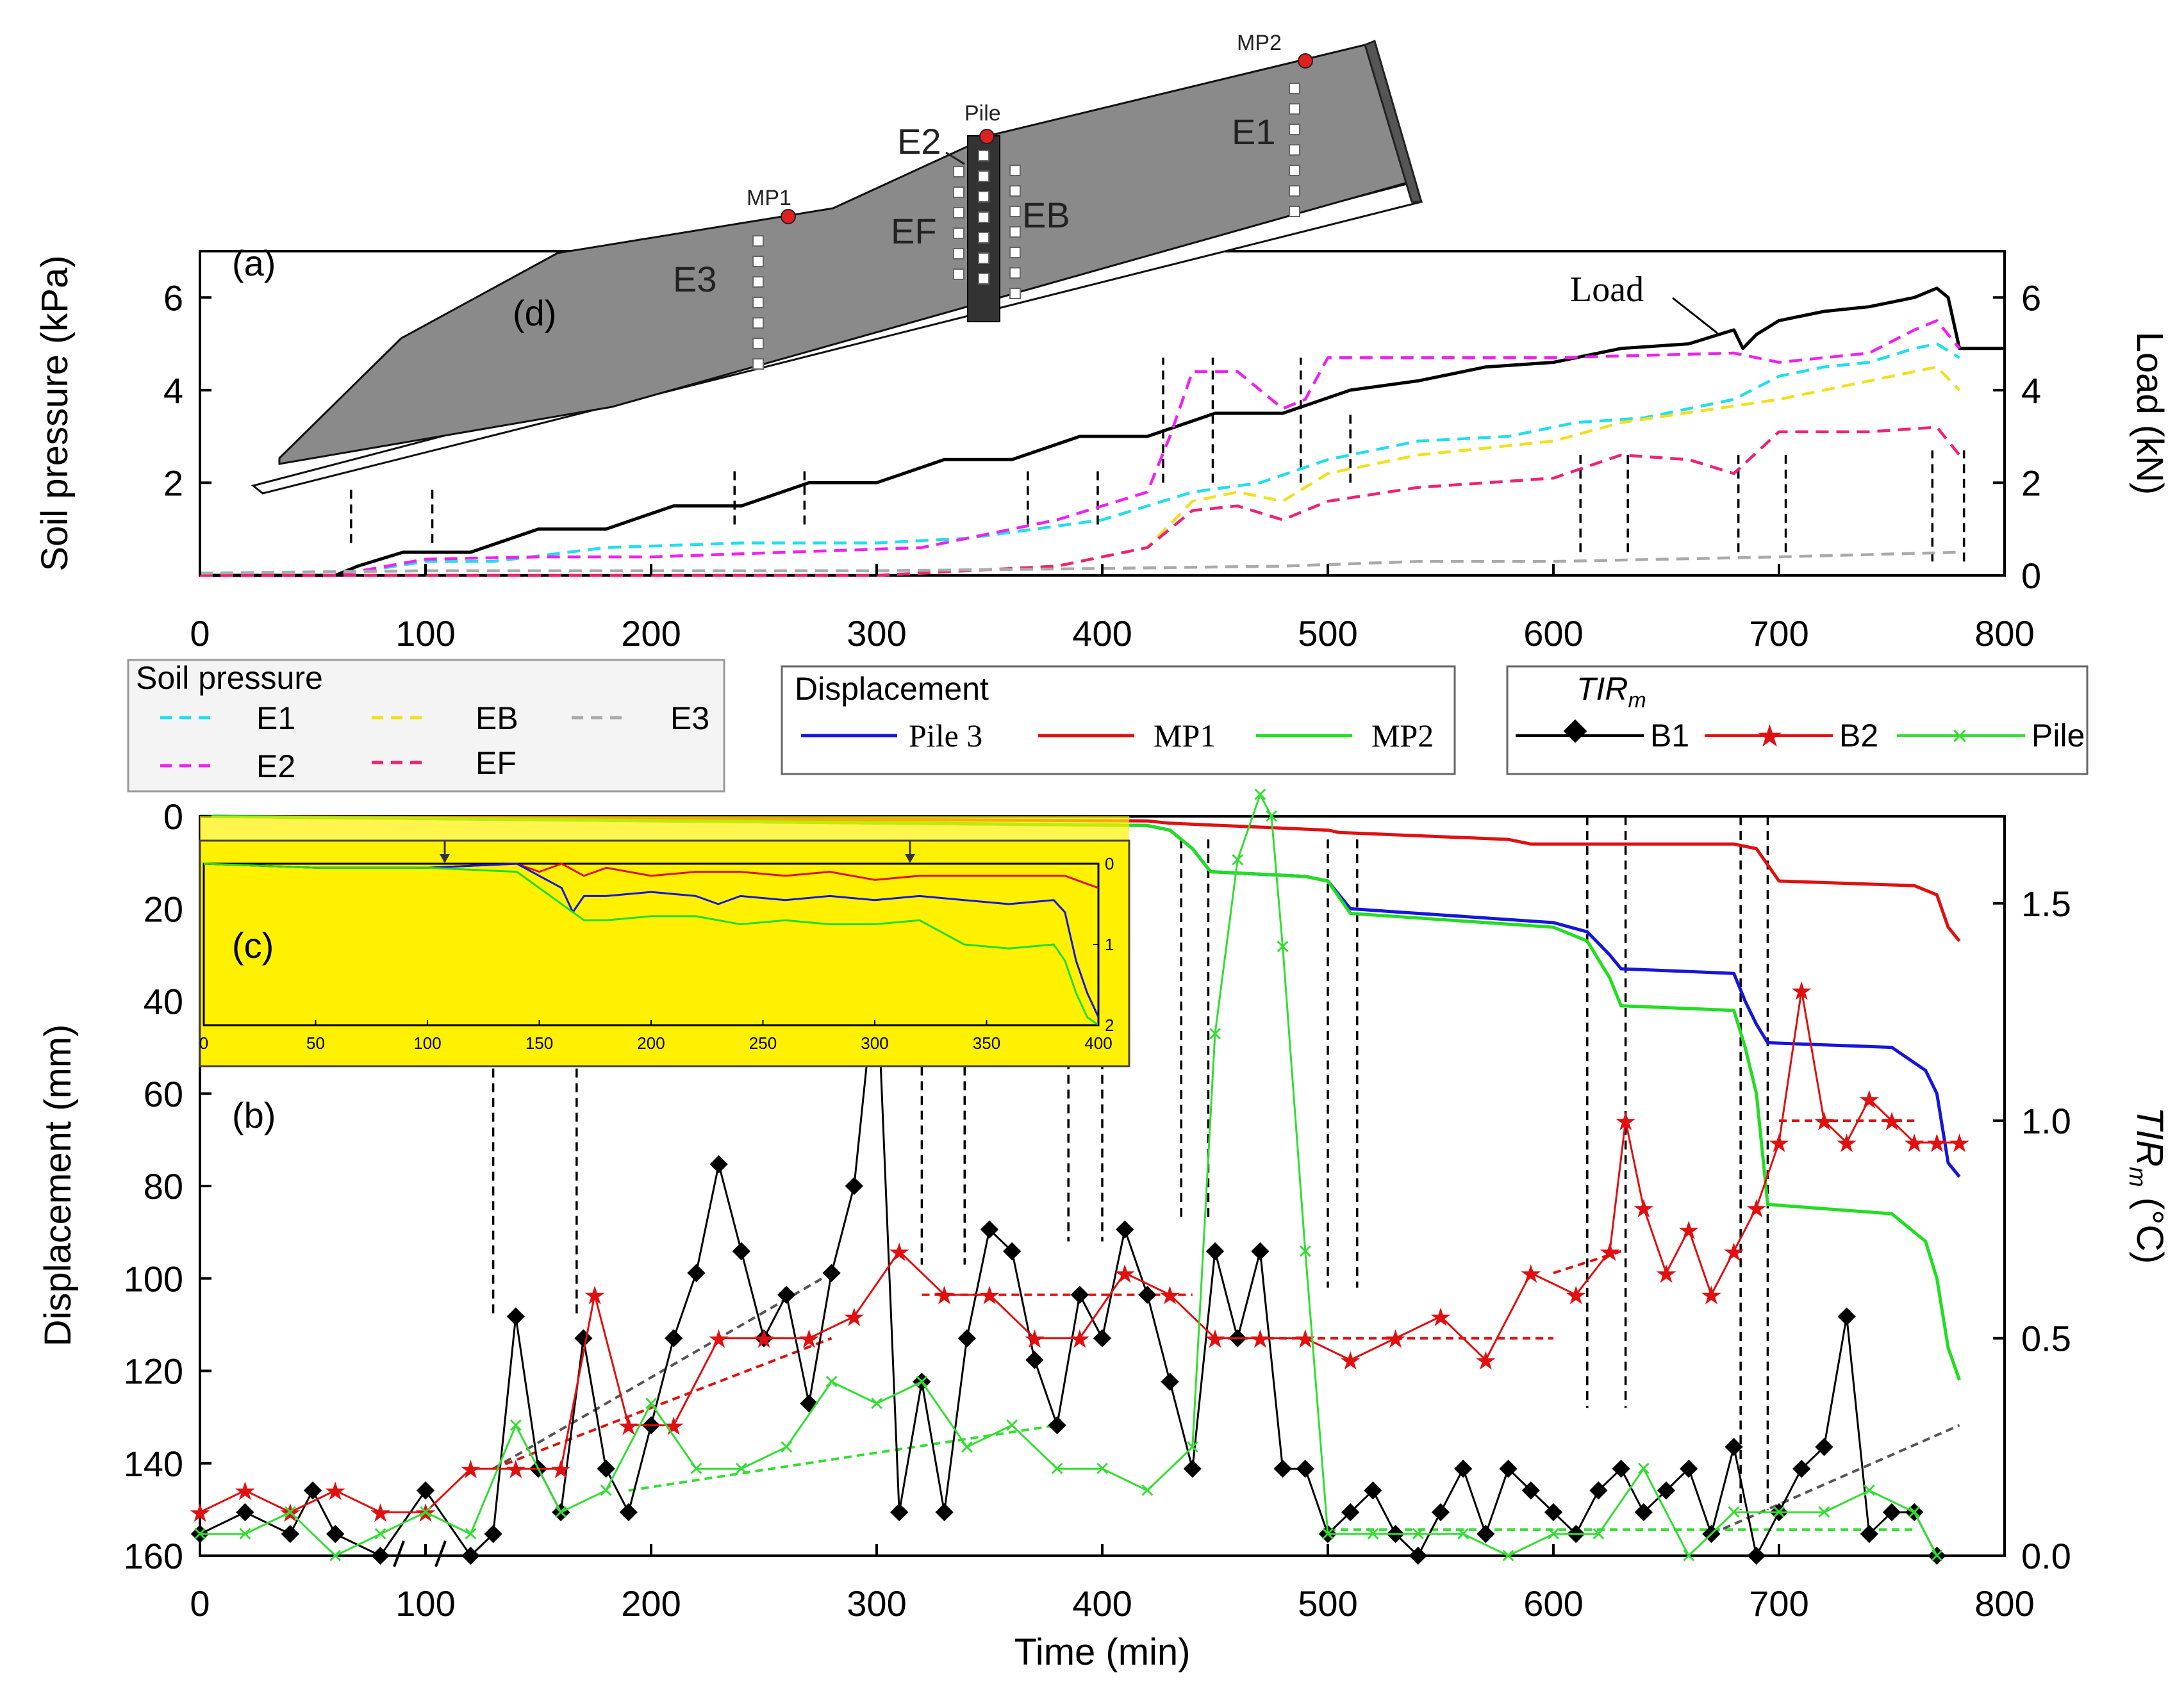 The height and width of the screenshot is (1689, 2184). I want to click on sensor-grid, so click(1026, 227).